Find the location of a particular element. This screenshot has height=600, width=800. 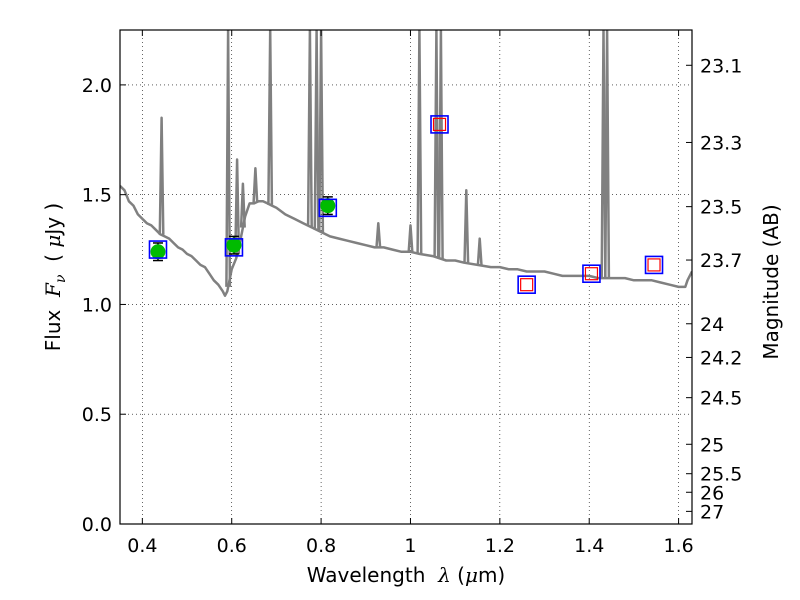

y2-tick-label: 24.5 is located at coordinates (721, 399).